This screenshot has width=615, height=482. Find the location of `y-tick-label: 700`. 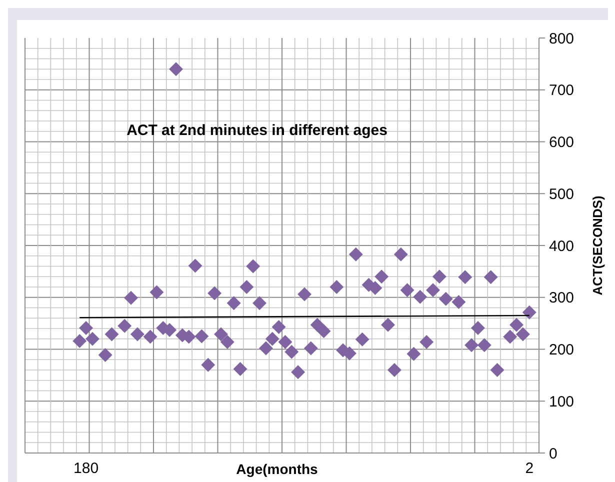

y-tick-label: 700 is located at coordinates (561, 91).